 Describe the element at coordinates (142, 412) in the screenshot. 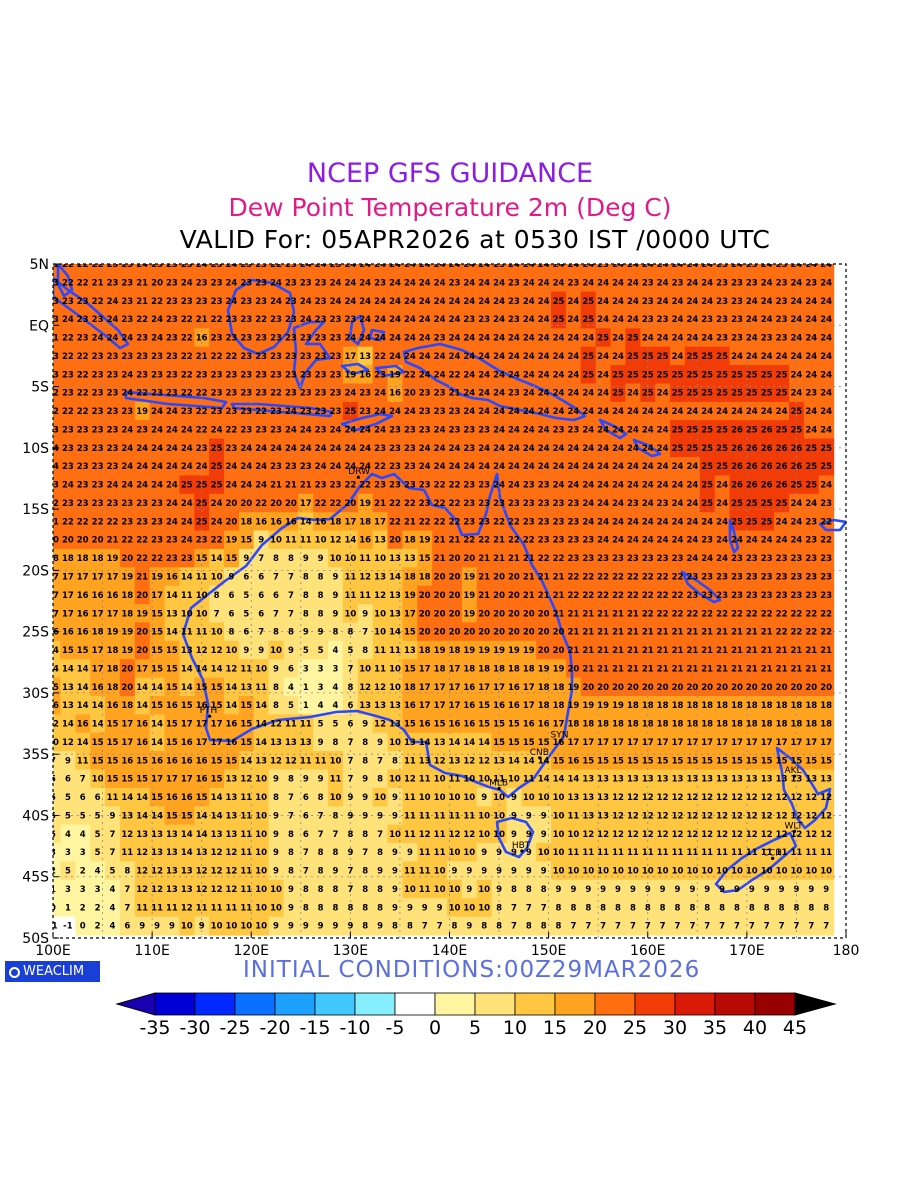

I see `grid-value: 19` at that location.